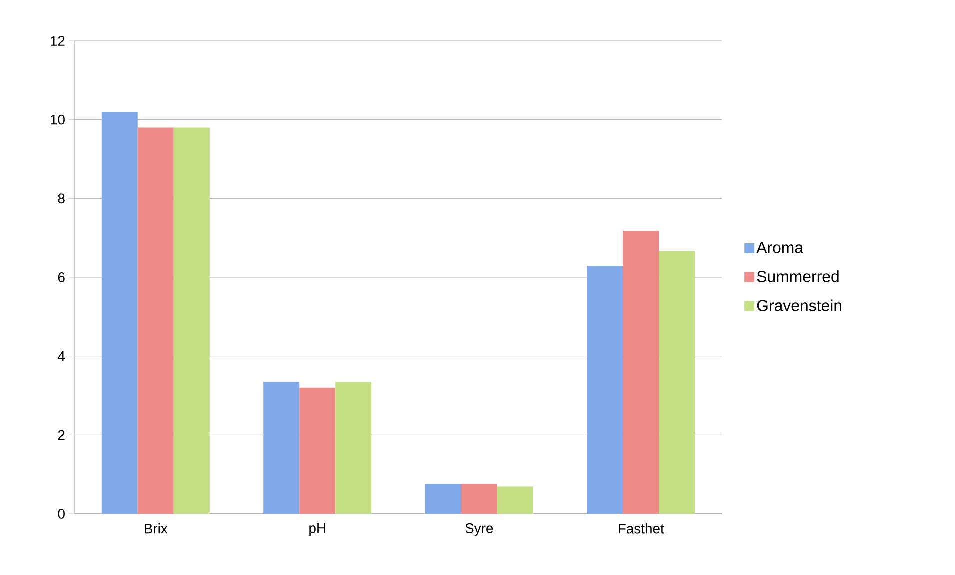 The height and width of the screenshot is (575, 955). What do you see at coordinates (780, 248) in the screenshot?
I see `legend-label: Aroma` at bounding box center [780, 248].